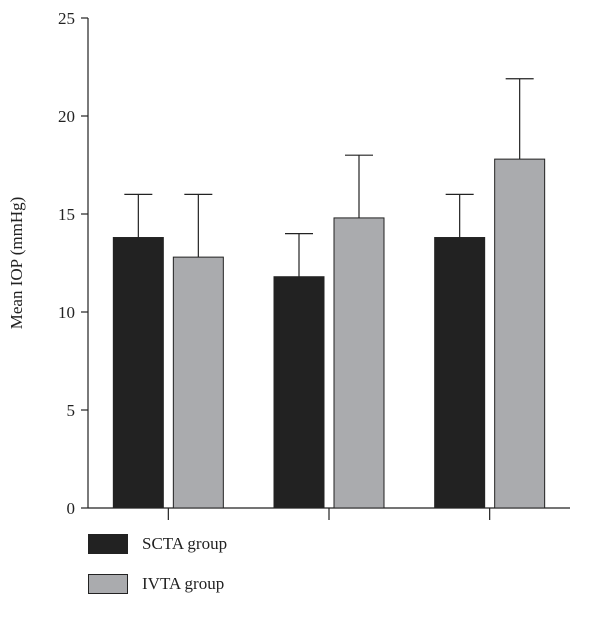  What do you see at coordinates (108, 544) in the screenshot?
I see `legend-swatch-scta` at bounding box center [108, 544].